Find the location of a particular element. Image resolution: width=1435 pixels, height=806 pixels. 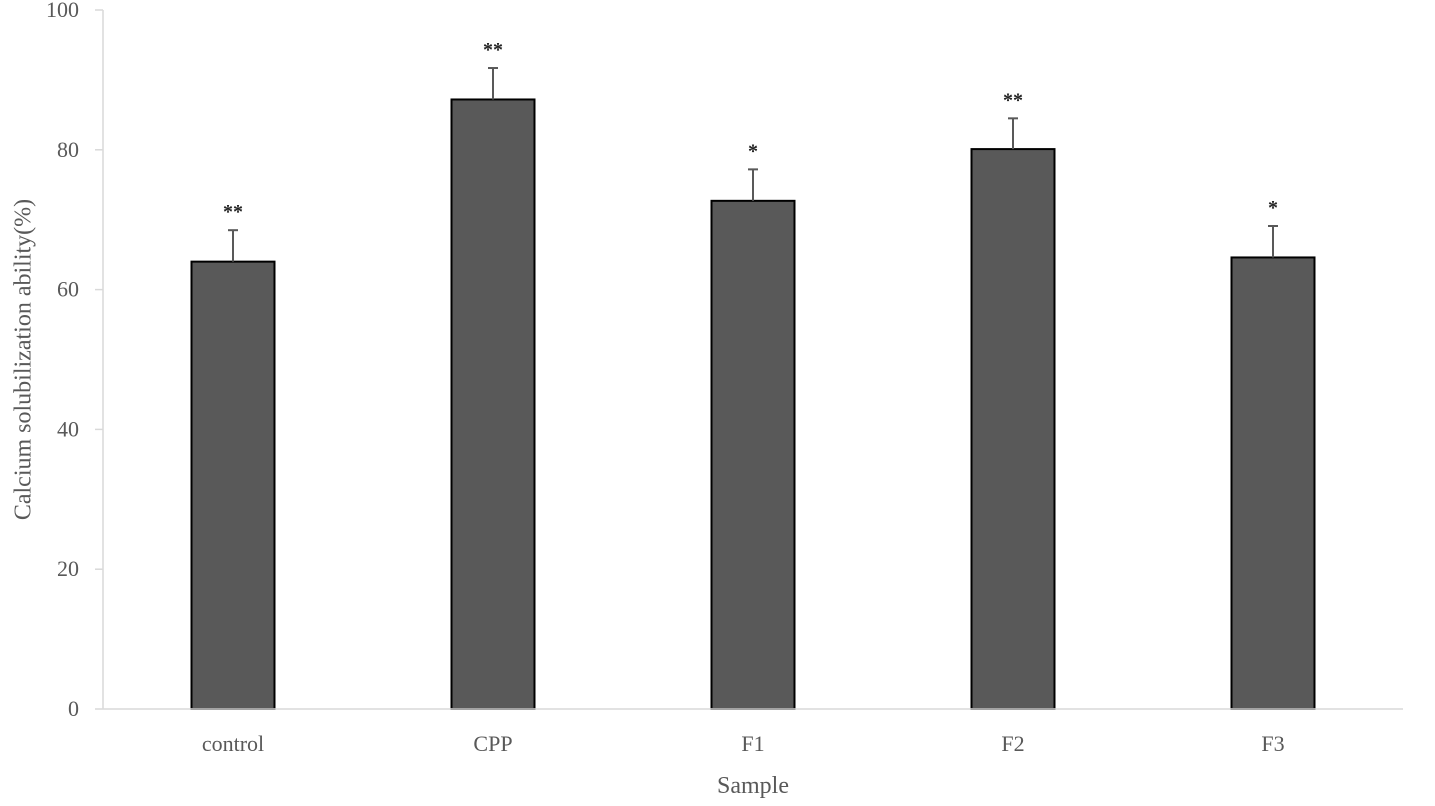

error-bar-cpp is located at coordinates (493, 83).